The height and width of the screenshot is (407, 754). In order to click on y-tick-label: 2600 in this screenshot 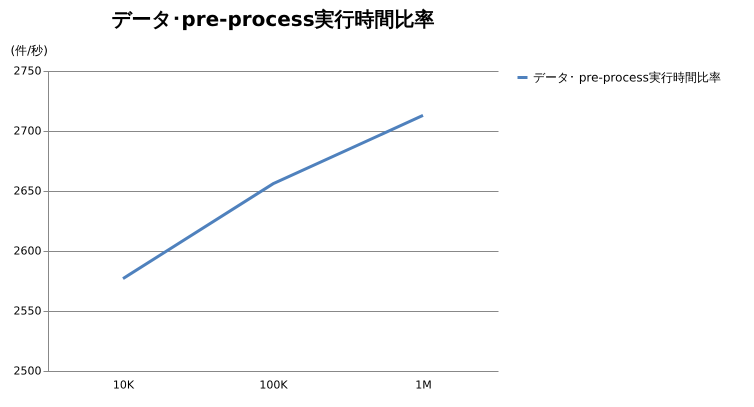, I will do `click(28, 251)`.